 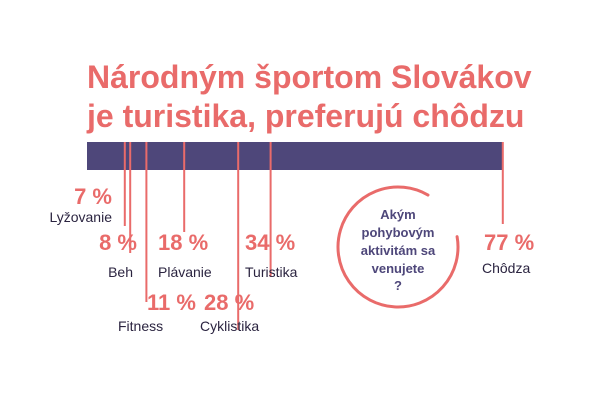 I want to click on category-label: Fitness, so click(x=140, y=326).